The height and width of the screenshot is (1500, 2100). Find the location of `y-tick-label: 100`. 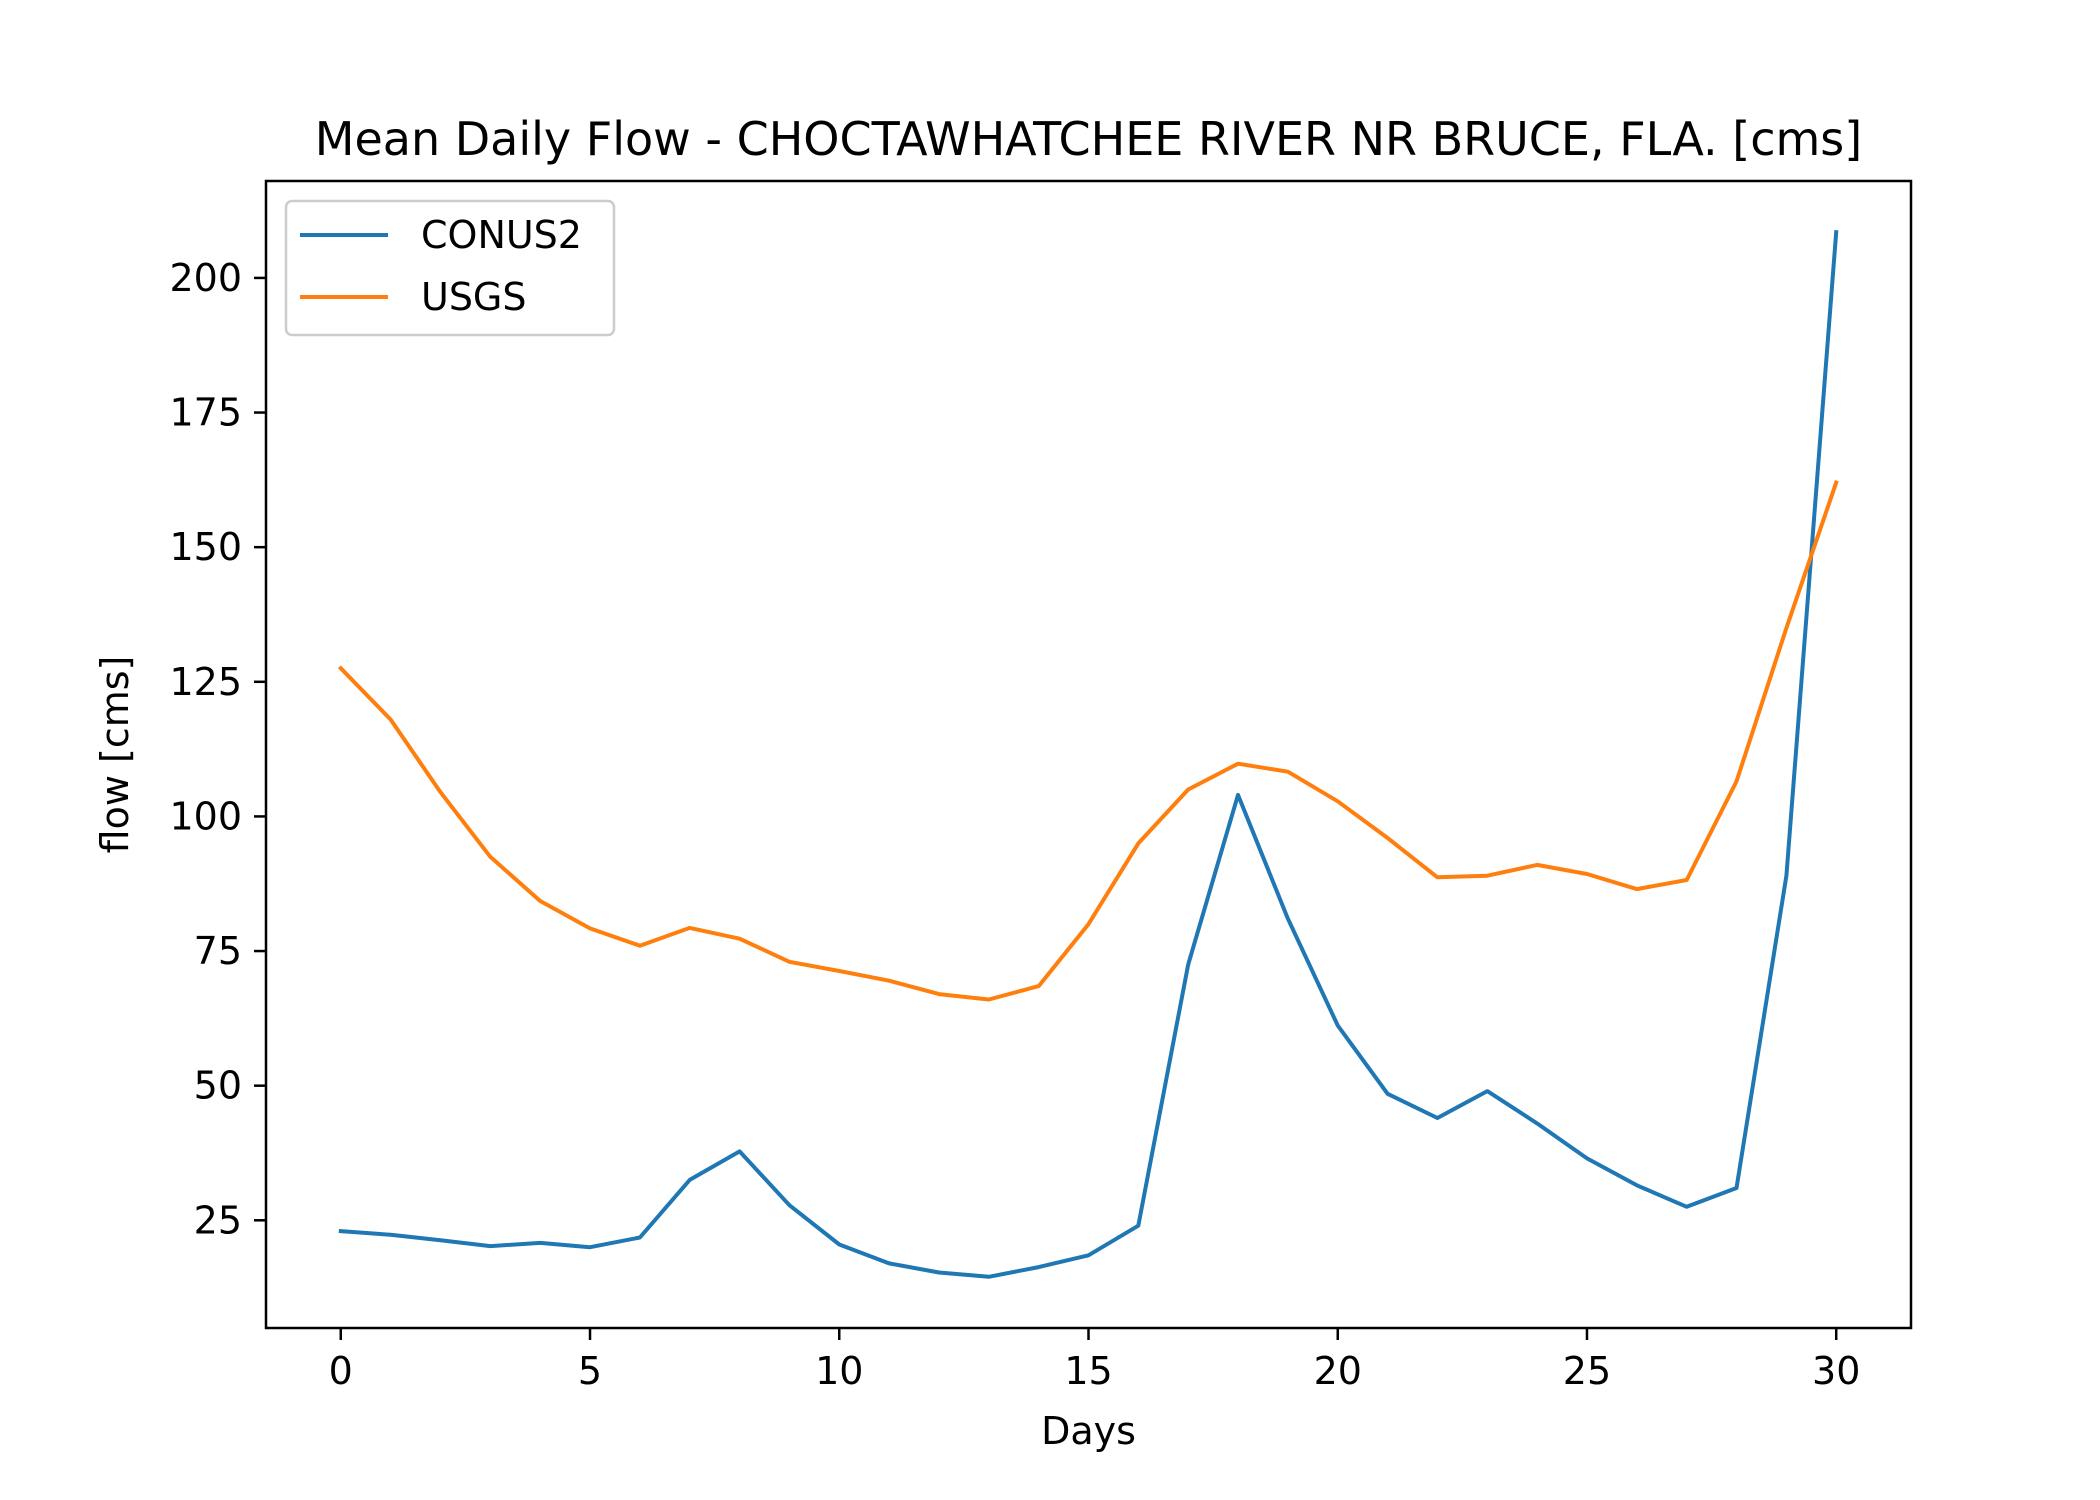

y-tick-label: 100 is located at coordinates (205, 816).